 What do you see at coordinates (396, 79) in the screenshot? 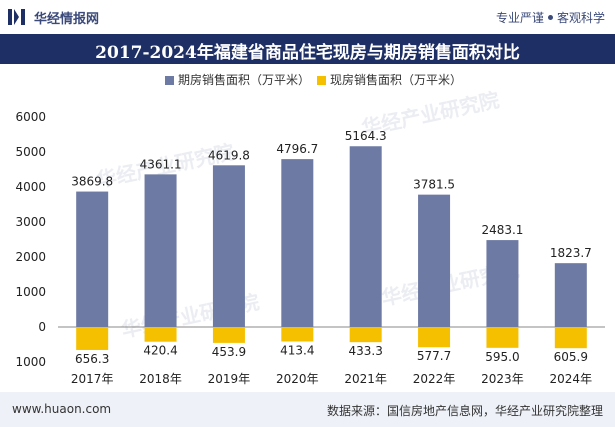
I see `legend-label-completed: 现房销售面积（万平米）` at bounding box center [396, 79].